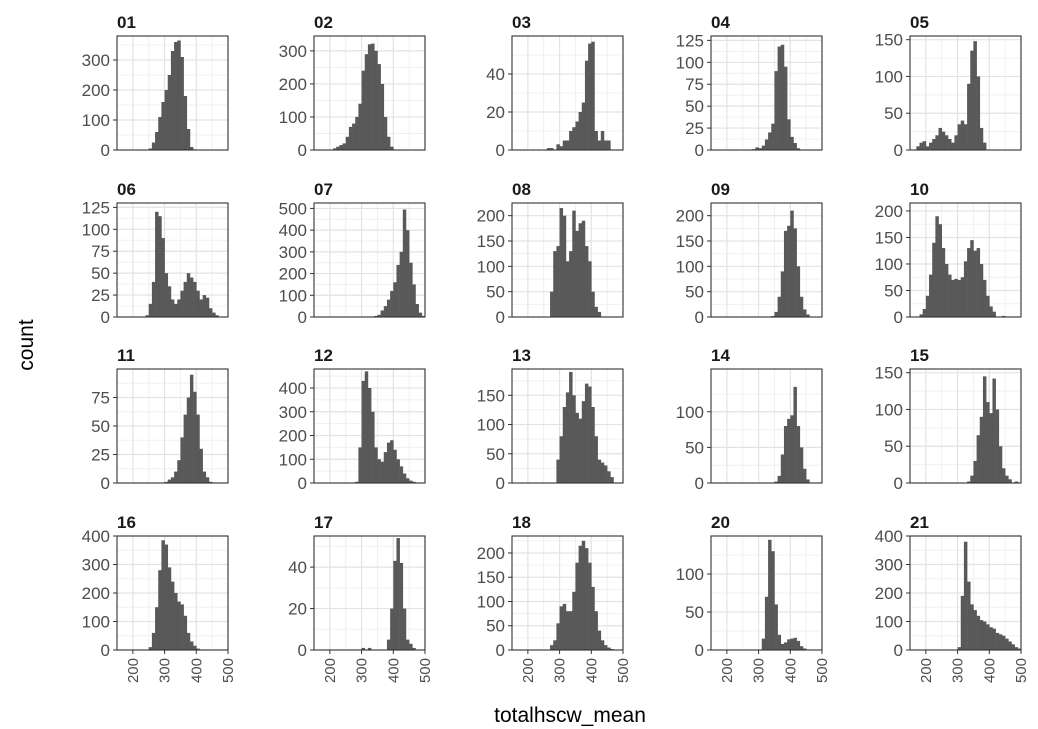 This screenshot has height=729, width=1038. Describe the element at coordinates (126, 355) in the screenshot. I see `facet-title: 11` at that location.